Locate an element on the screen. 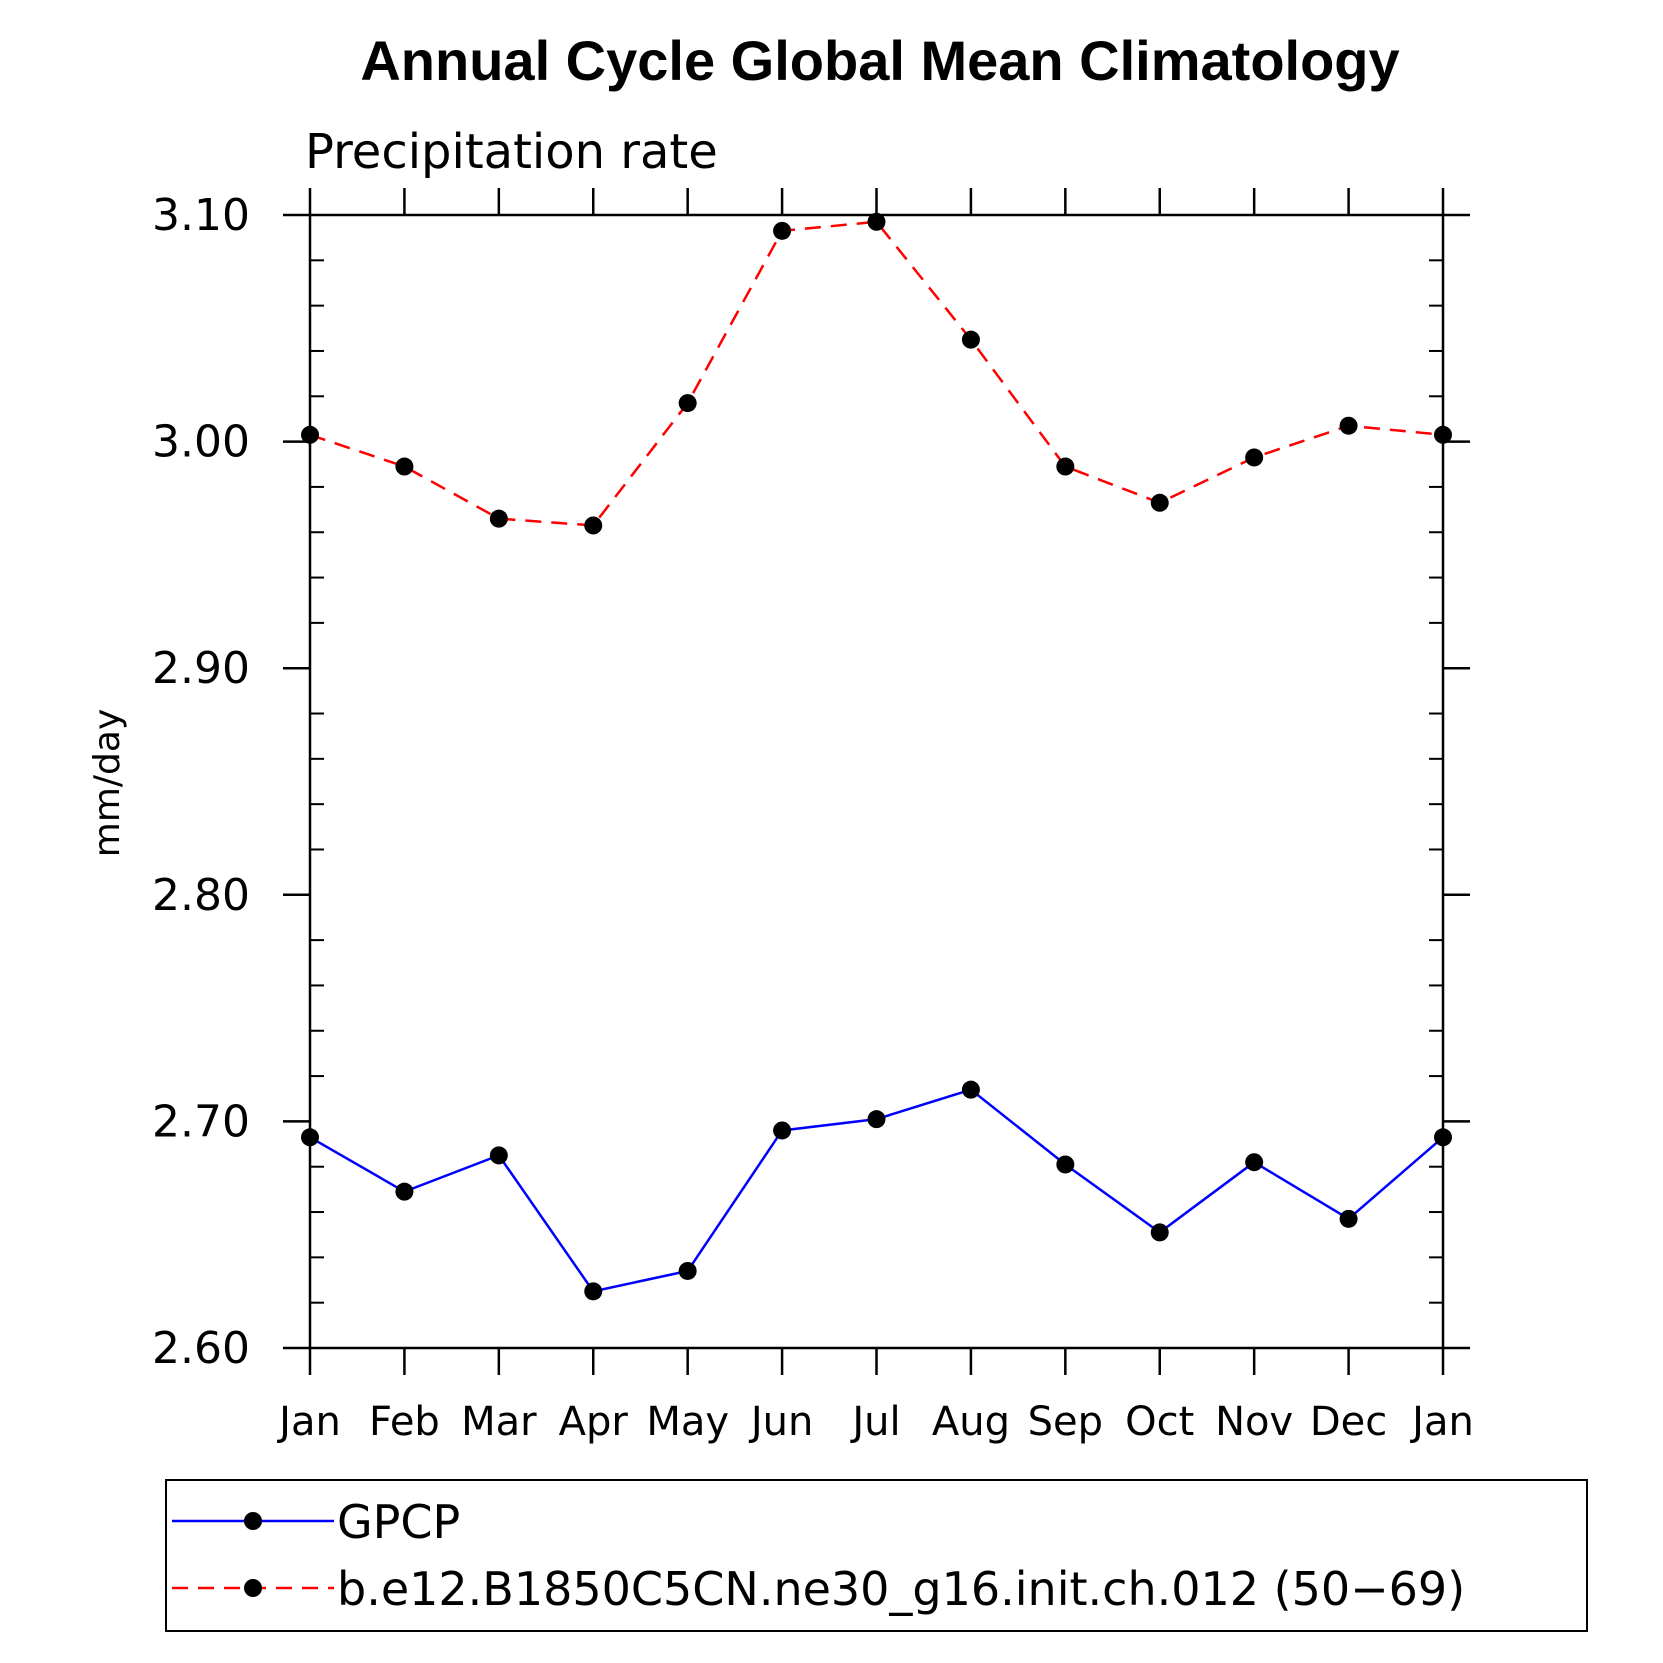  y-axis-label: mm/day is located at coordinates (107, 783).